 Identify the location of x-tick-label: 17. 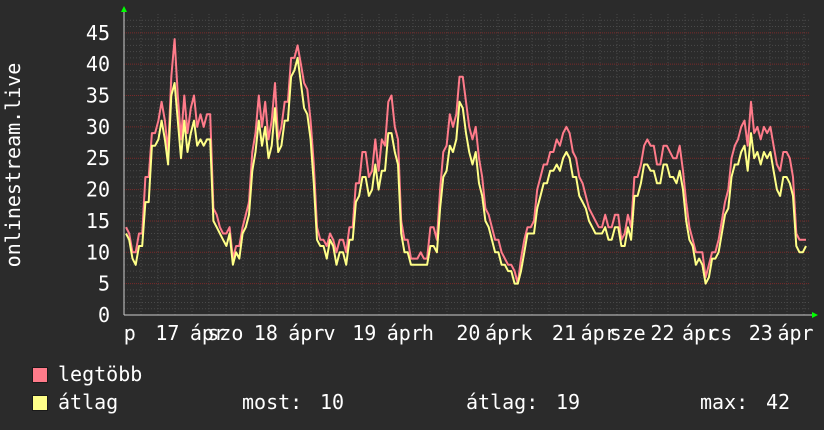
(167, 333).